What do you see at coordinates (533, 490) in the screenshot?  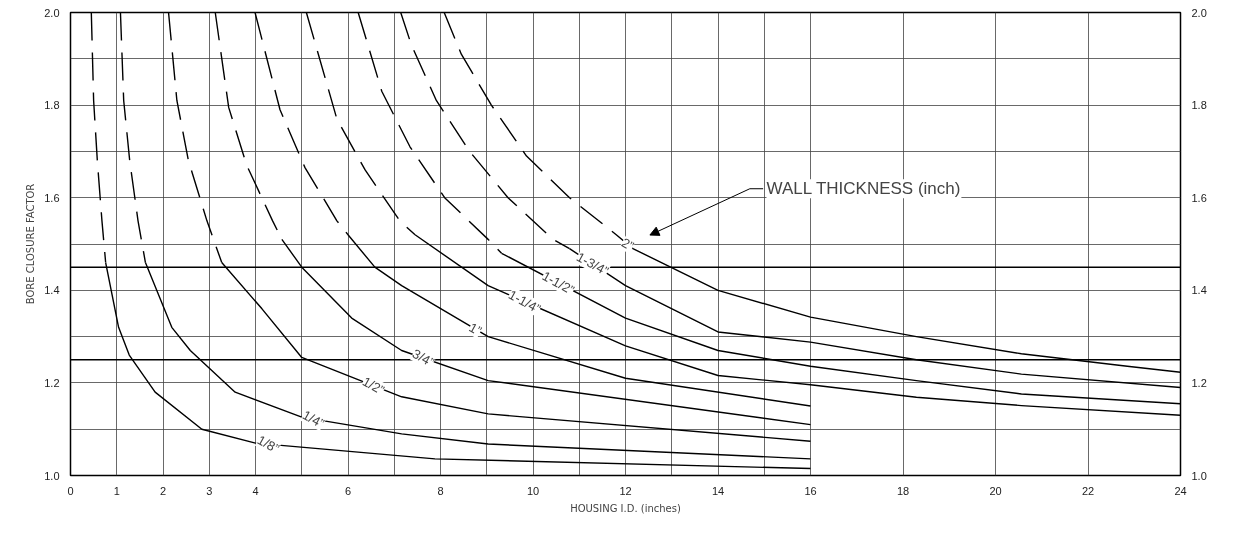 I see `x-tick-label: 10` at bounding box center [533, 490].